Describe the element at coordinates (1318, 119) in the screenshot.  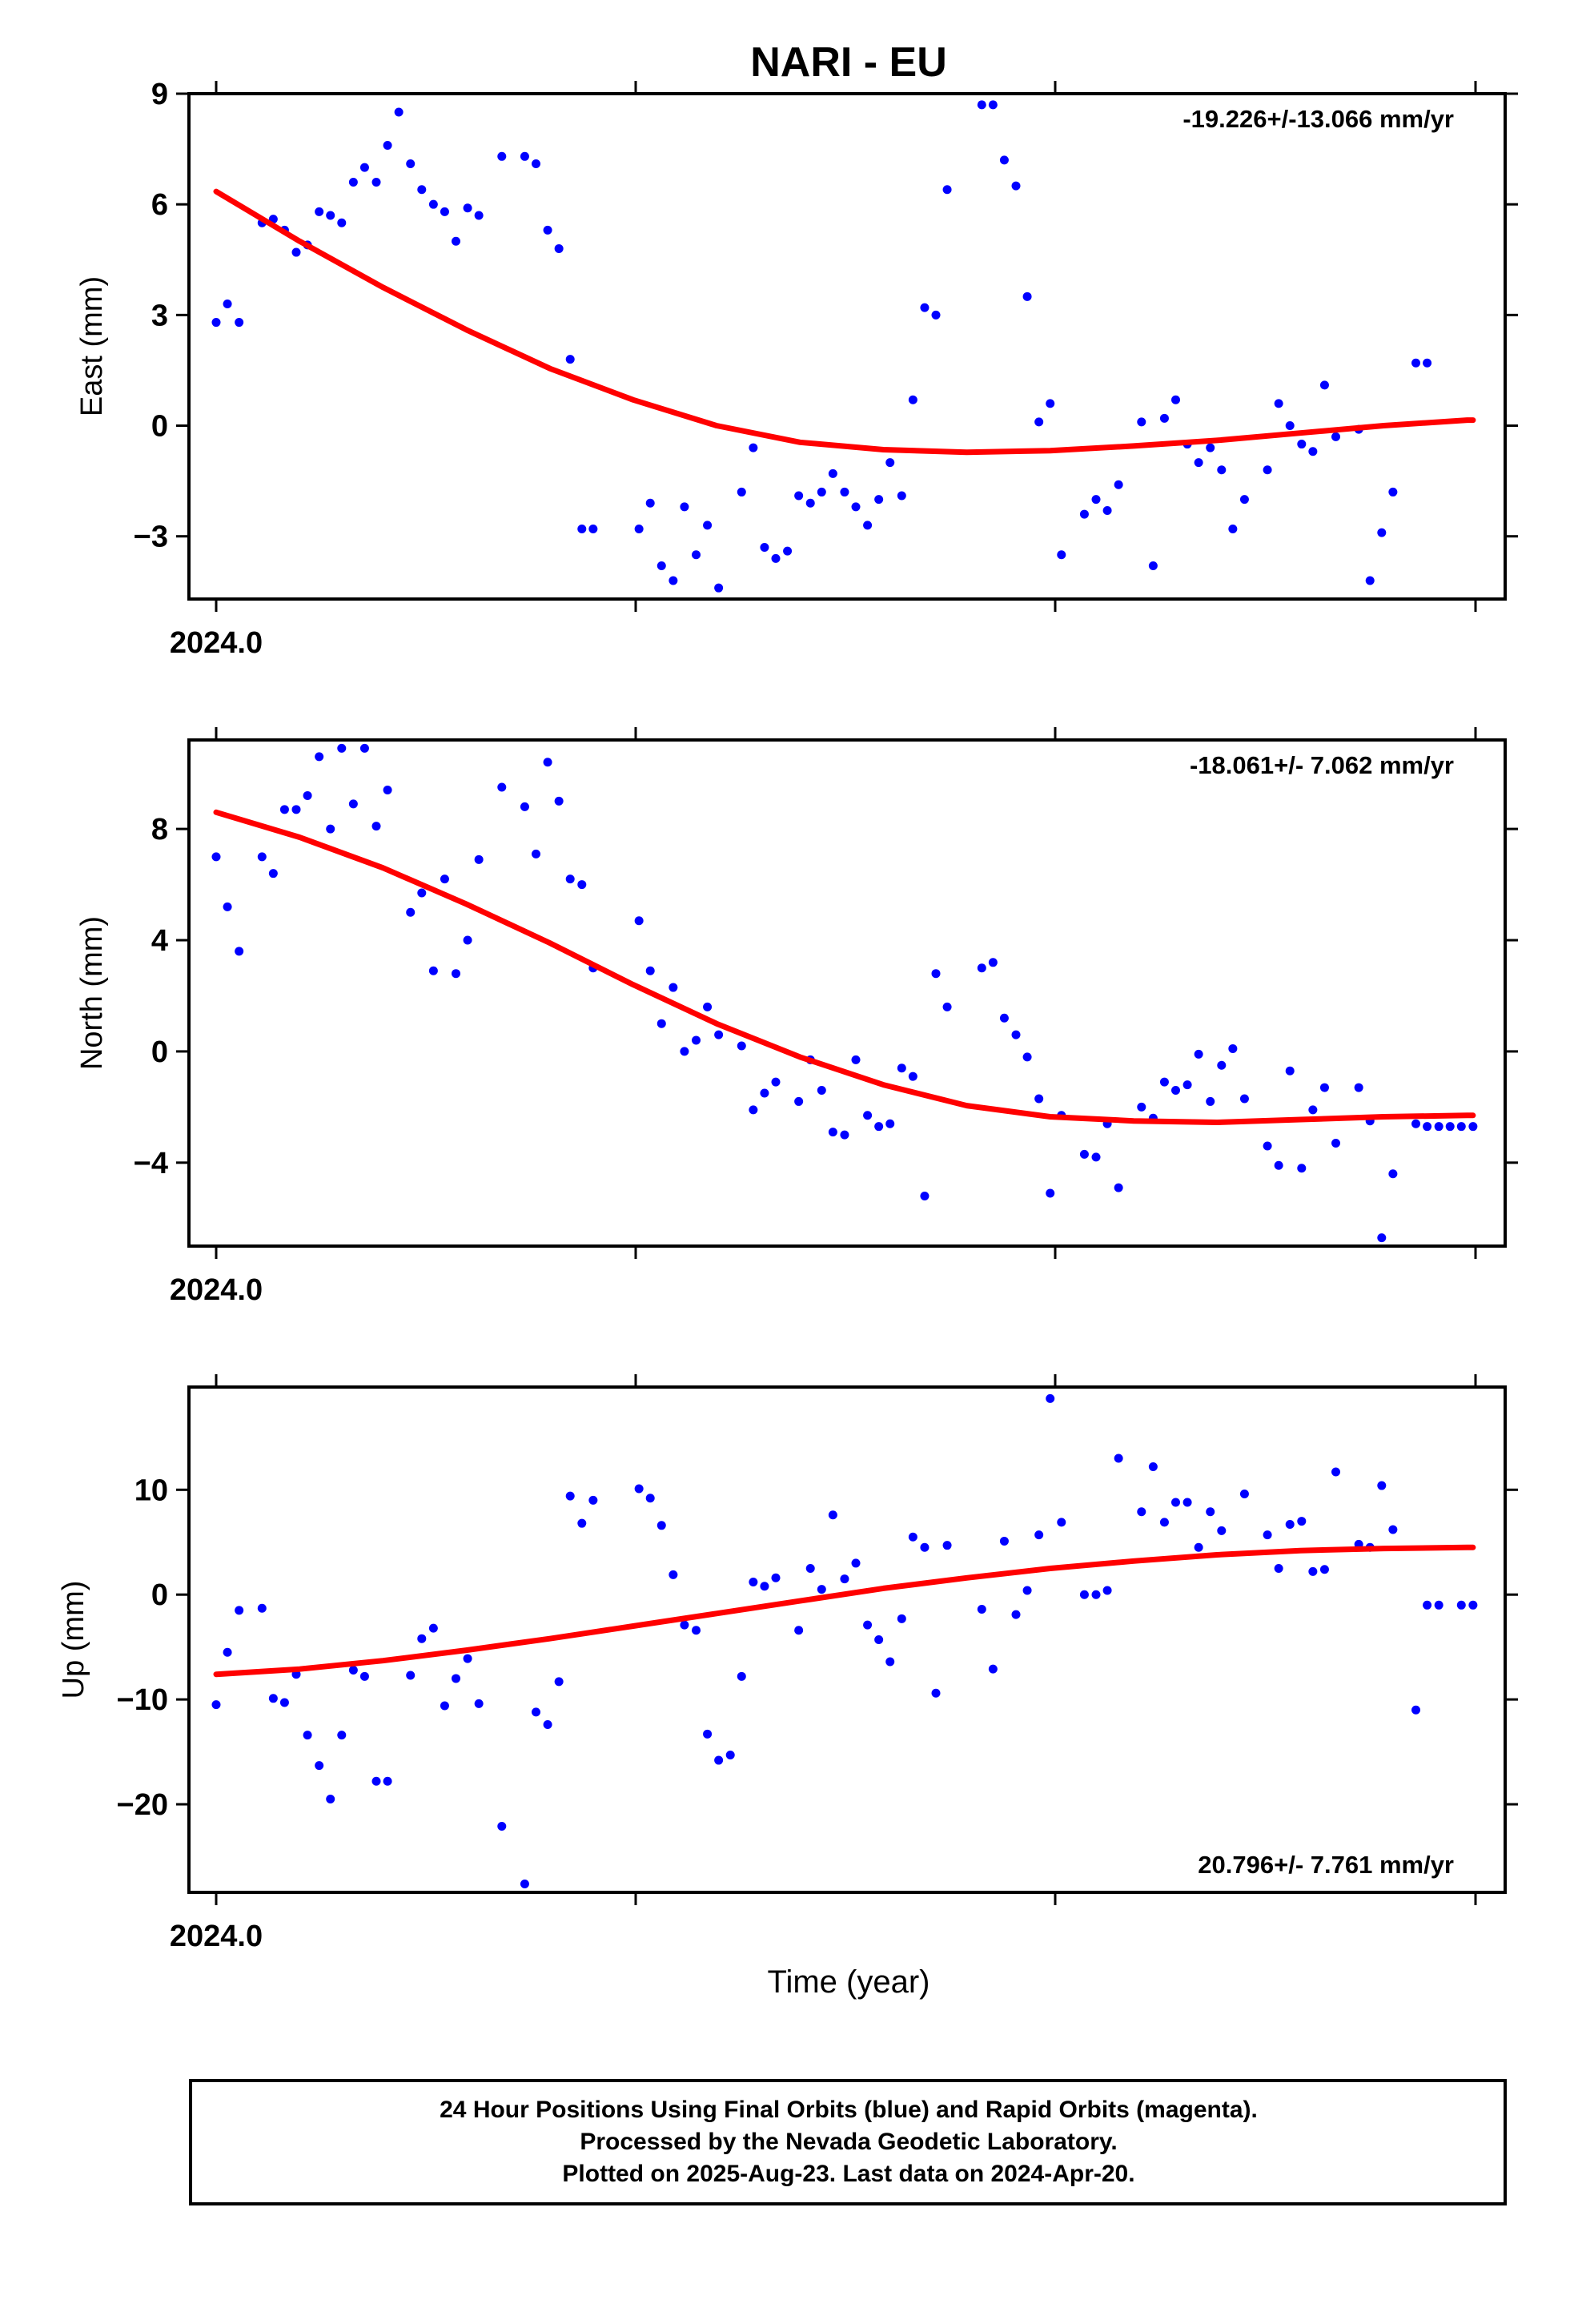
I see `rate-label: -19.226+/-13.066 mm/yr` at that location.